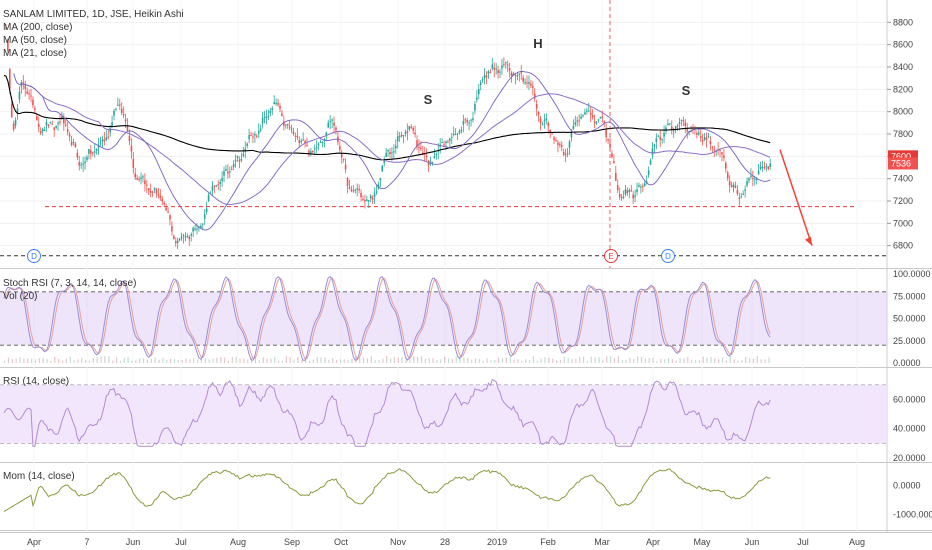 Image resolution: width=932 pixels, height=550 pixels. Describe the element at coordinates (548, 542) in the screenshot. I see `time-tick-label: Feb` at that location.